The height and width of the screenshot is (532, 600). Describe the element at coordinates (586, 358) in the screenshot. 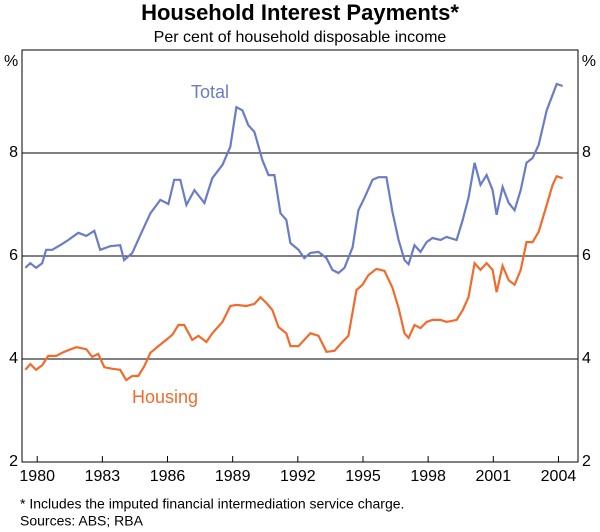

I see `y2-tick-label: 4` at that location.